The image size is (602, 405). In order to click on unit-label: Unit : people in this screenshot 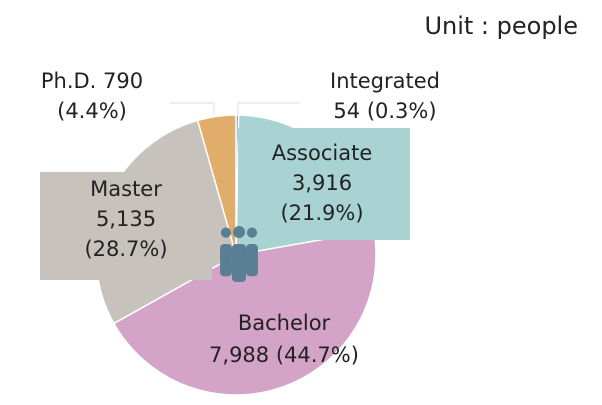, I will do `click(501, 26)`.